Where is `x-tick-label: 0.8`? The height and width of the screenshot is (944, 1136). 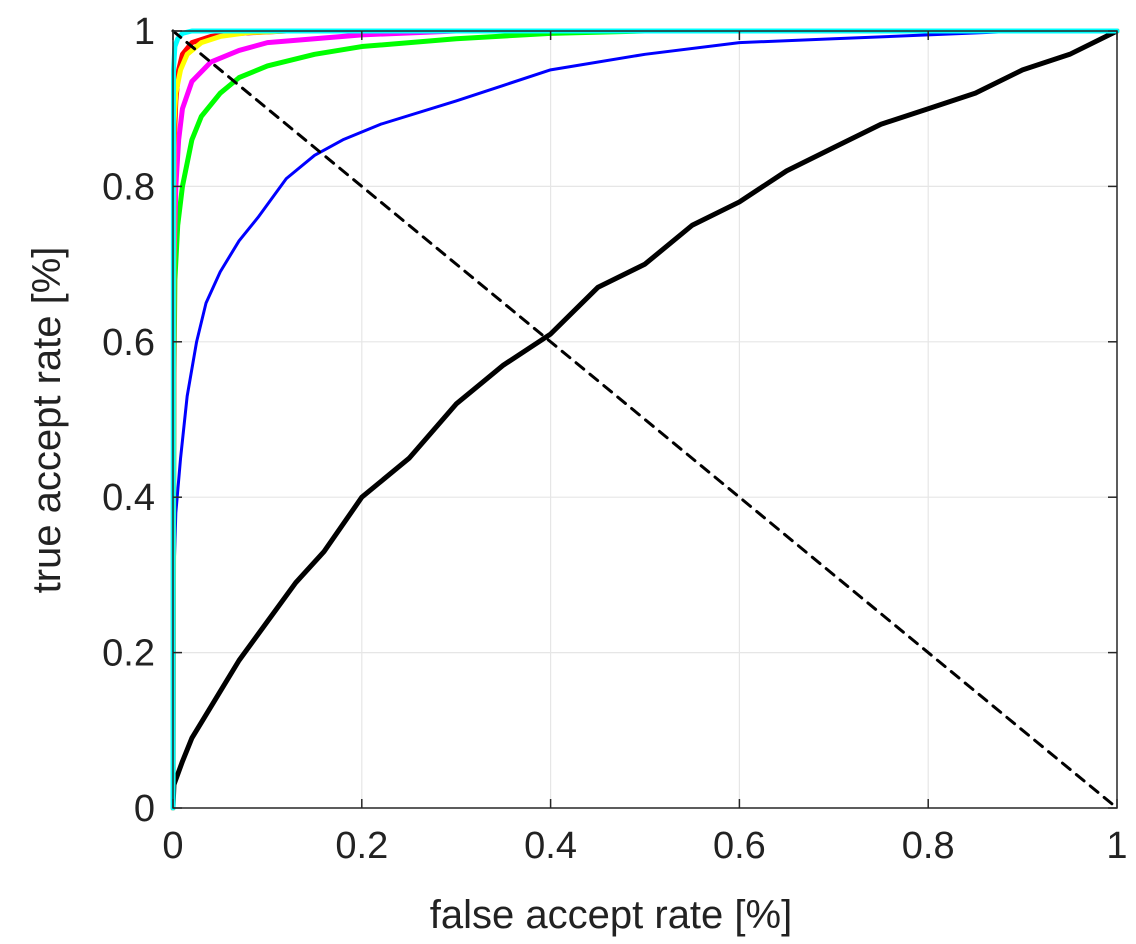
x-tick-label: 0.8 is located at coordinates (928, 846).